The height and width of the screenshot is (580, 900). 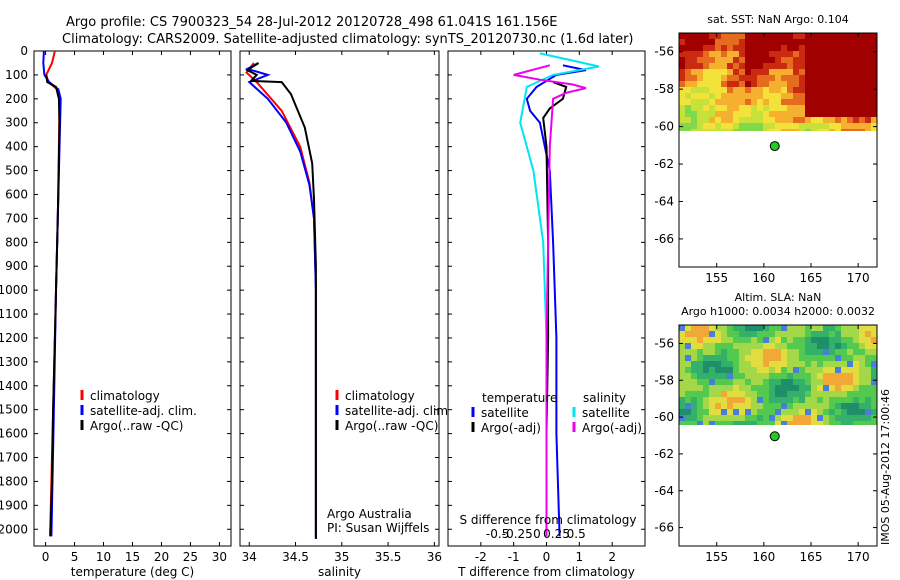 I want to click on x-axis-label: salinity, so click(x=339, y=572).